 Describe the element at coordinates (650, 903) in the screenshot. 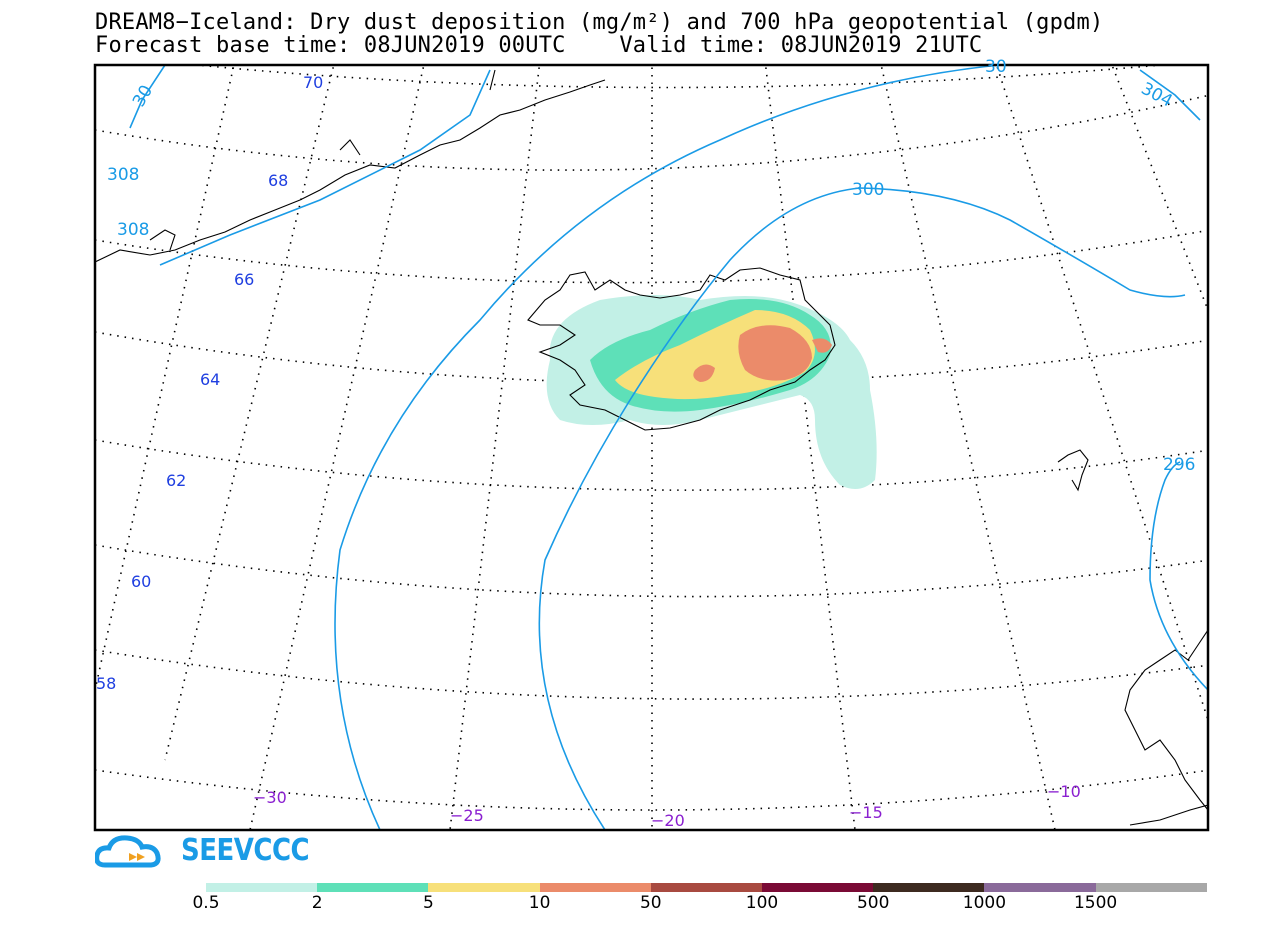

I see `legend-label-4: 50` at that location.